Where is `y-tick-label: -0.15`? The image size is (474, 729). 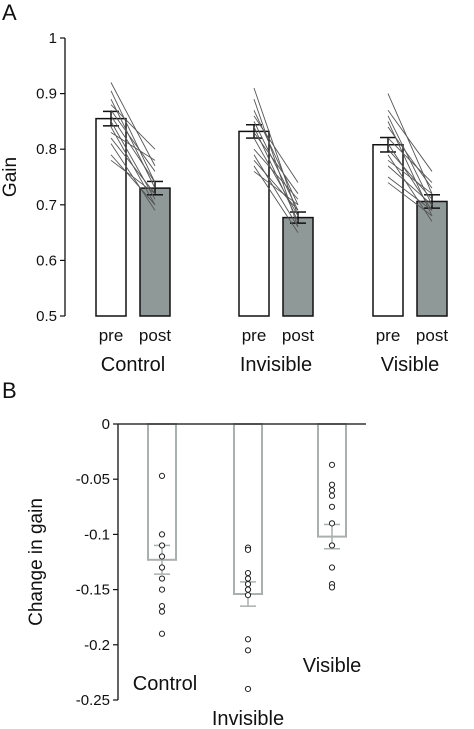 y-tick-label: -0.15 is located at coordinates (93, 590).